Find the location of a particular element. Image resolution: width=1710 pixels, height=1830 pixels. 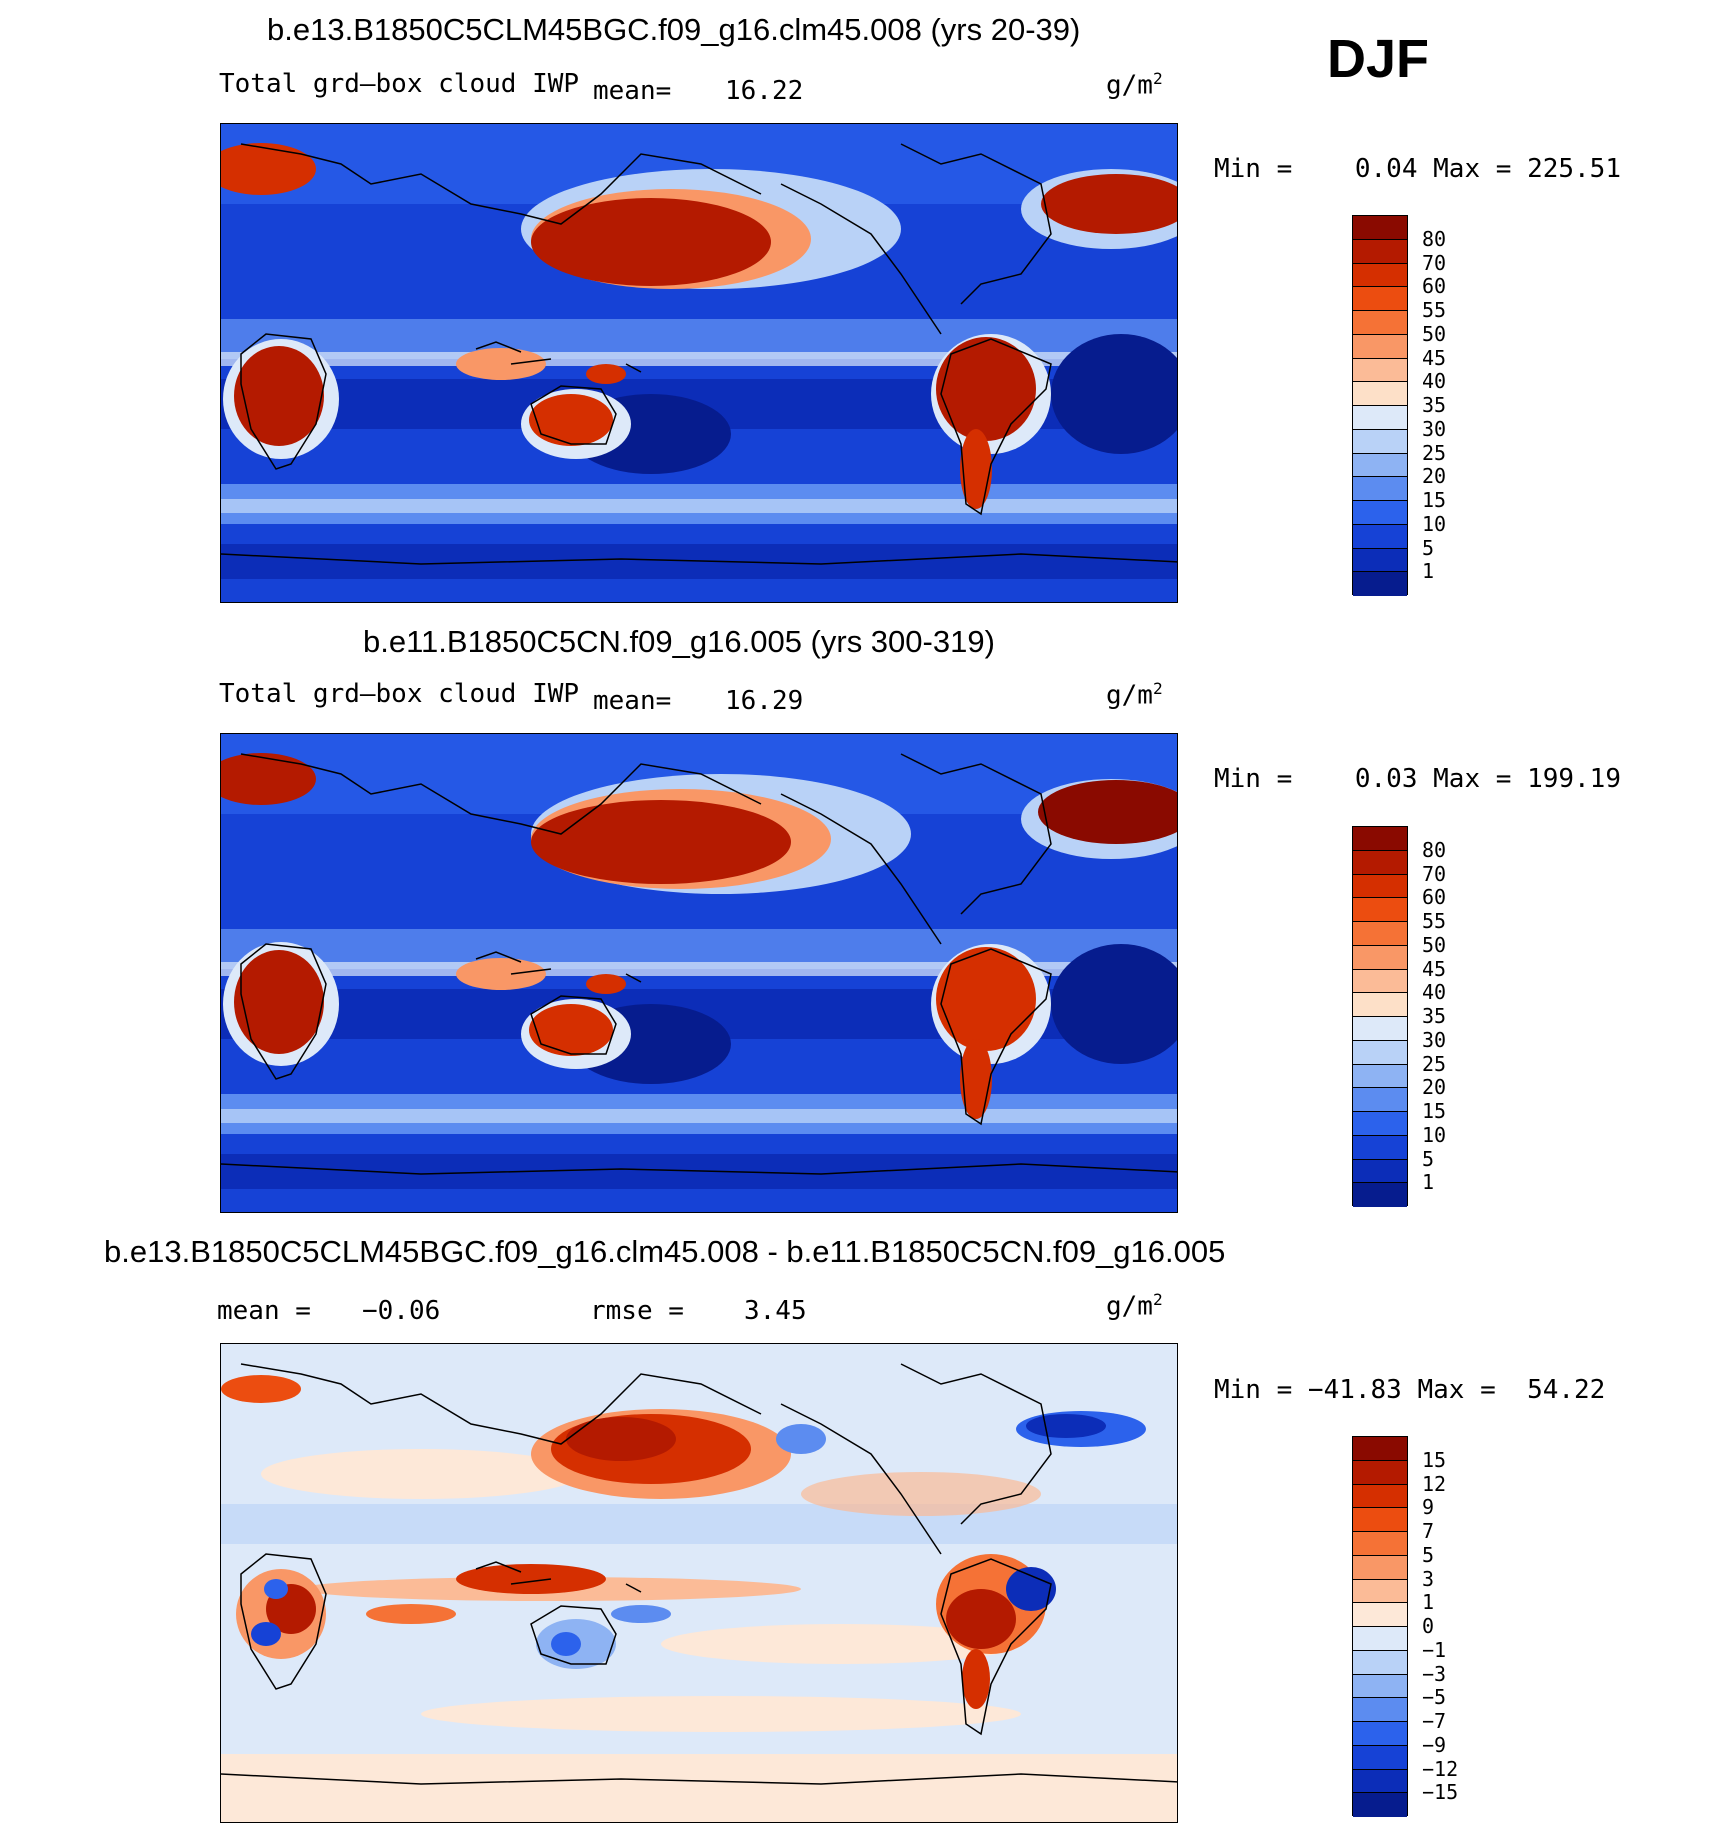

panel-1-map is located at coordinates (699, 363).